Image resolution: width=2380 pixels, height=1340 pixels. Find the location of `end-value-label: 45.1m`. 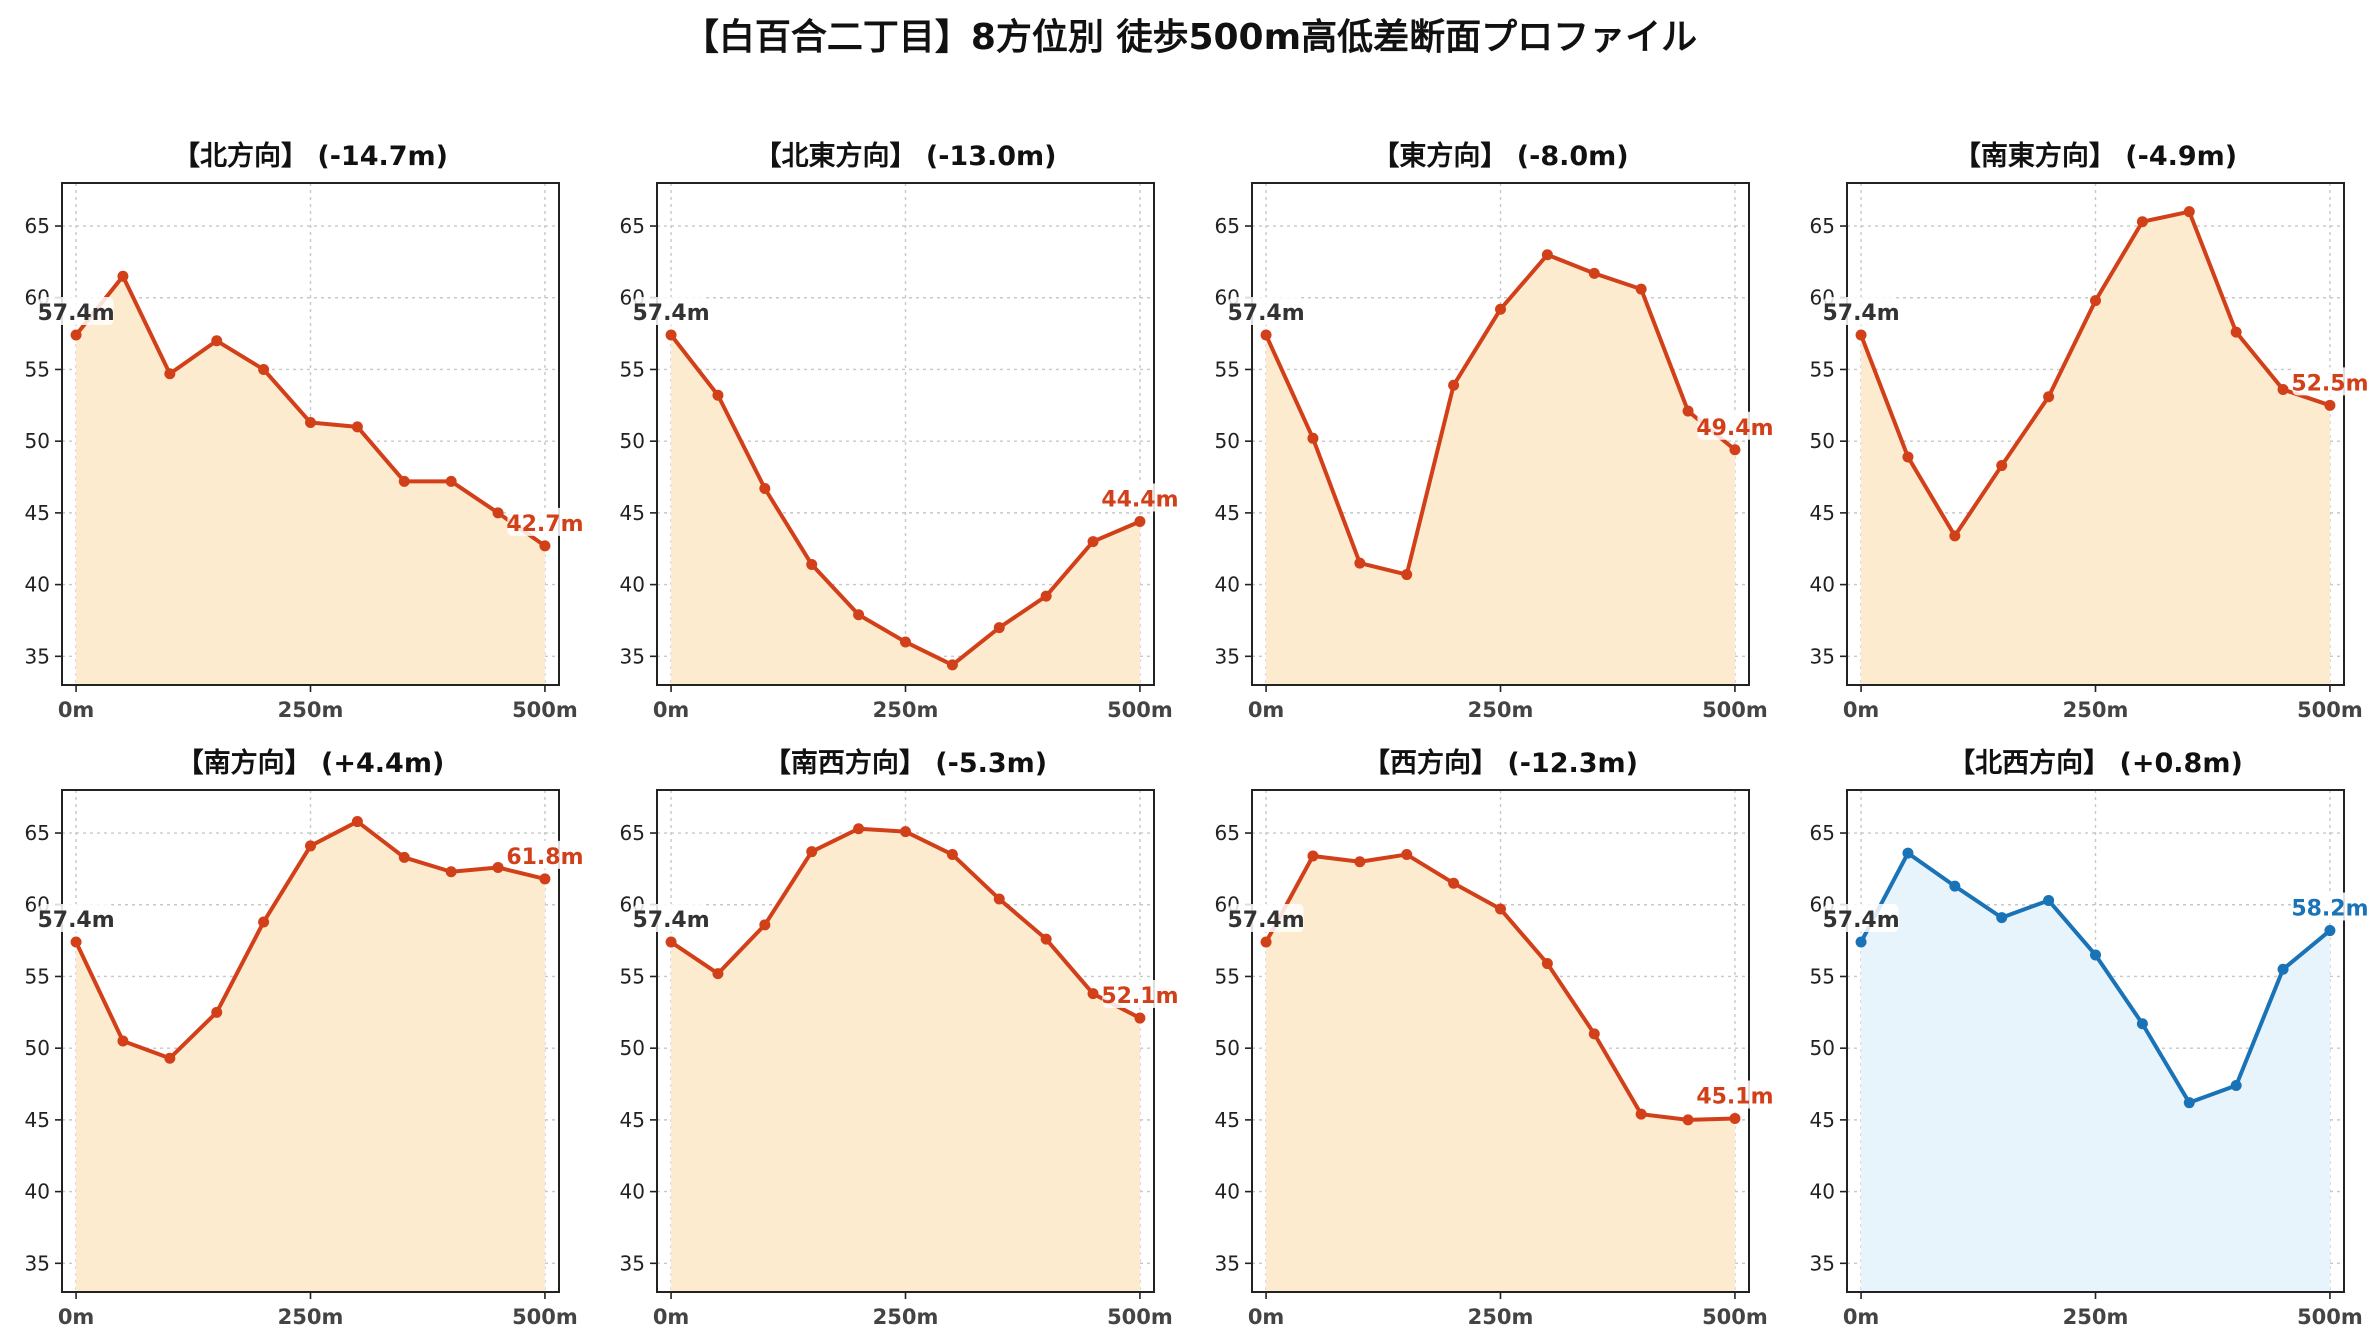

end-value-label: 45.1m is located at coordinates (1734, 1096).